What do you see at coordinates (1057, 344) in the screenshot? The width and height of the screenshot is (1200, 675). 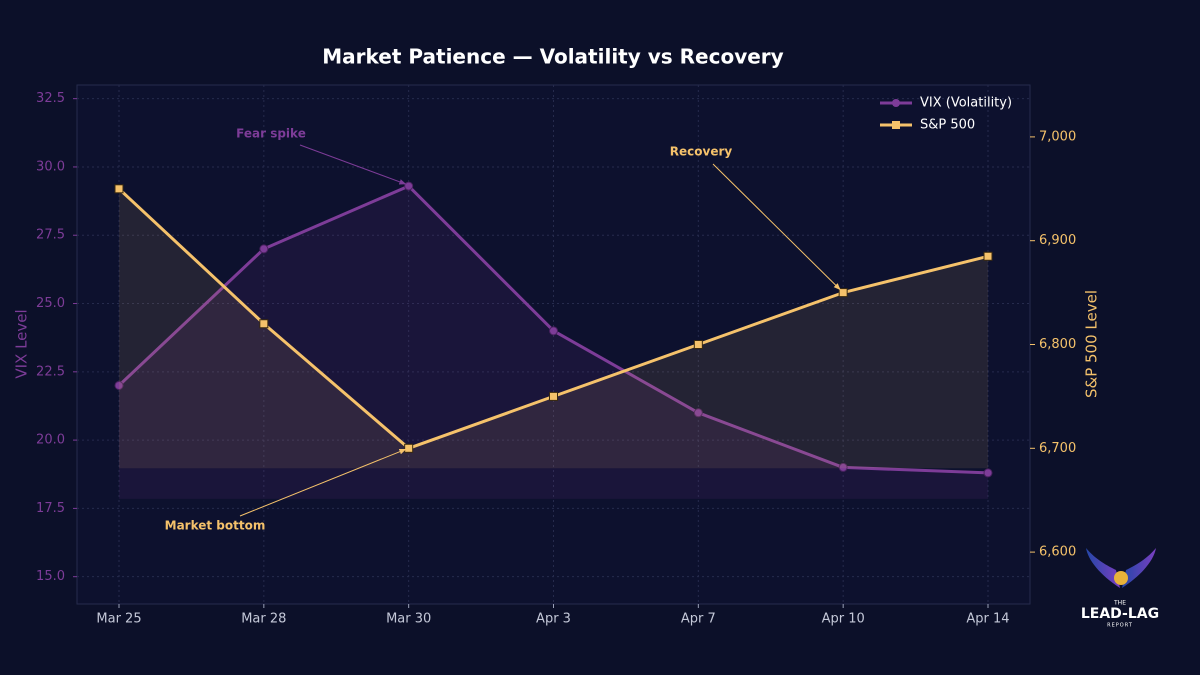 I see `y2-tick-label: 6,800` at bounding box center [1057, 344].